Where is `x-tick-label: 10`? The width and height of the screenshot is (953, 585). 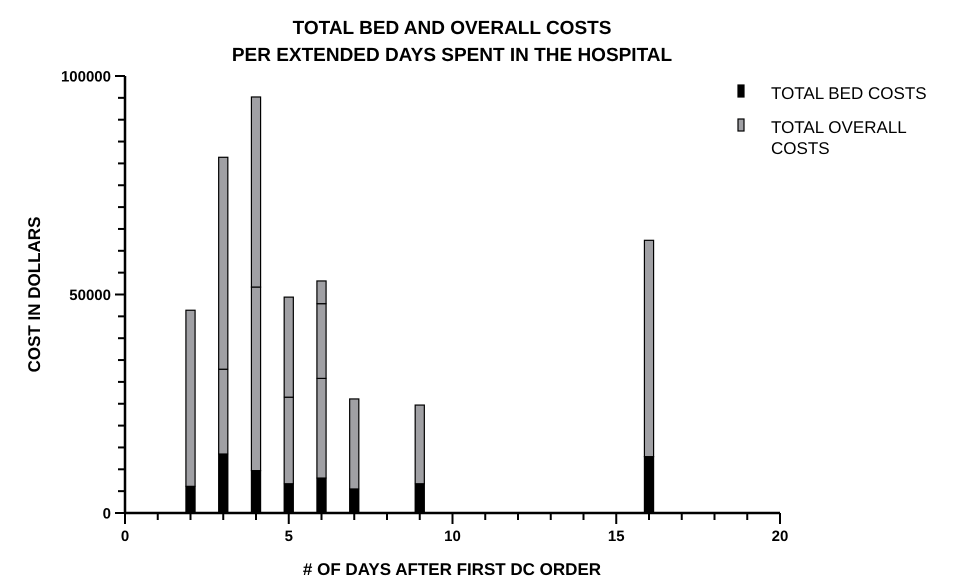
x-tick-label: 10 is located at coordinates (452, 536).